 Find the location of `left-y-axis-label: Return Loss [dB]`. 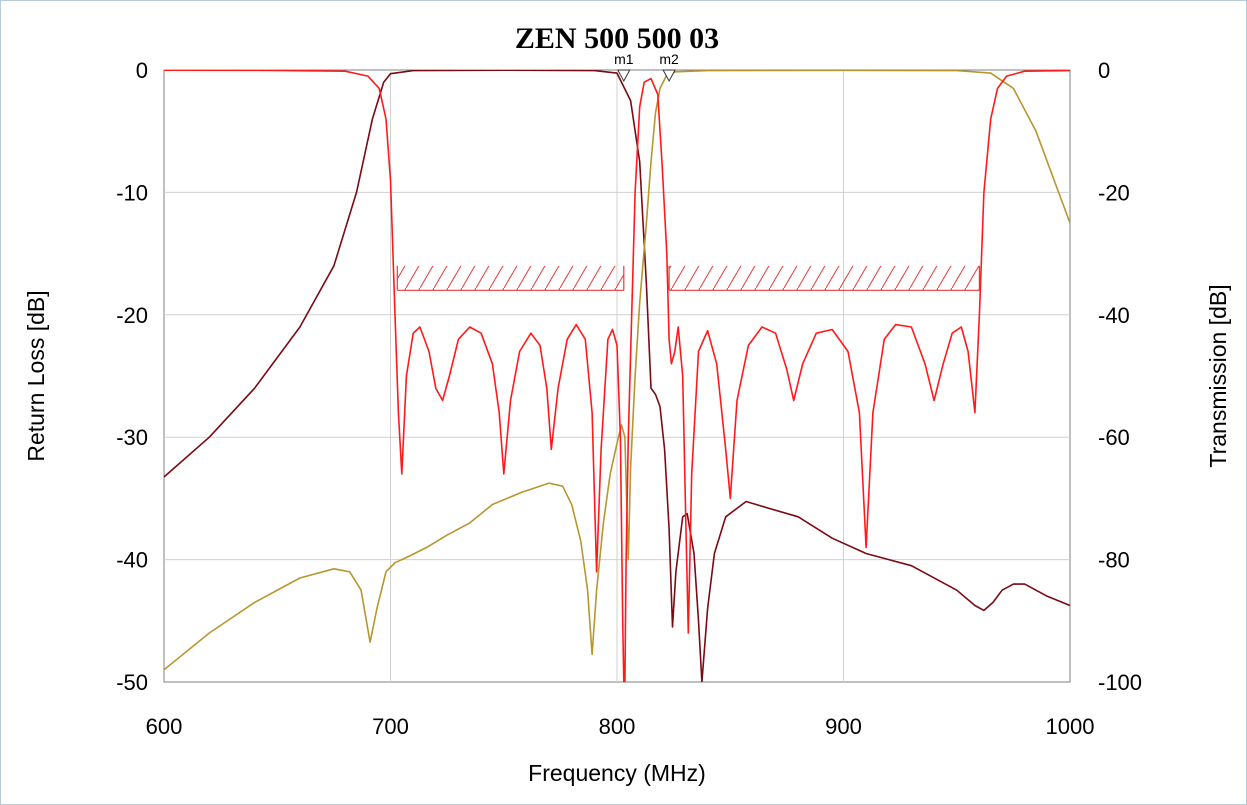

left-y-axis-label: Return Loss [dB] is located at coordinates (36, 375).